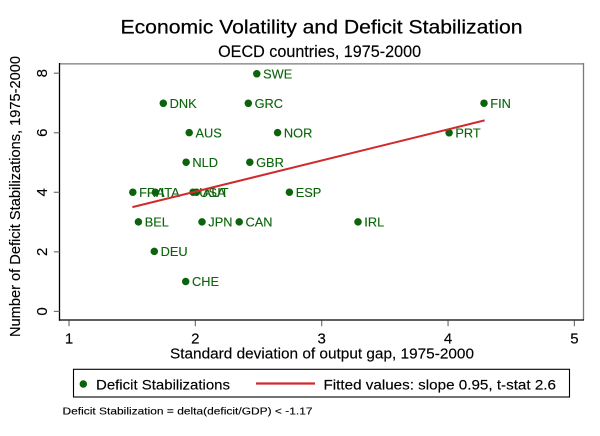 The height and width of the screenshot is (436, 600). Describe the element at coordinates (205, 281) in the screenshot. I see `svg-text: CHE` at that location.